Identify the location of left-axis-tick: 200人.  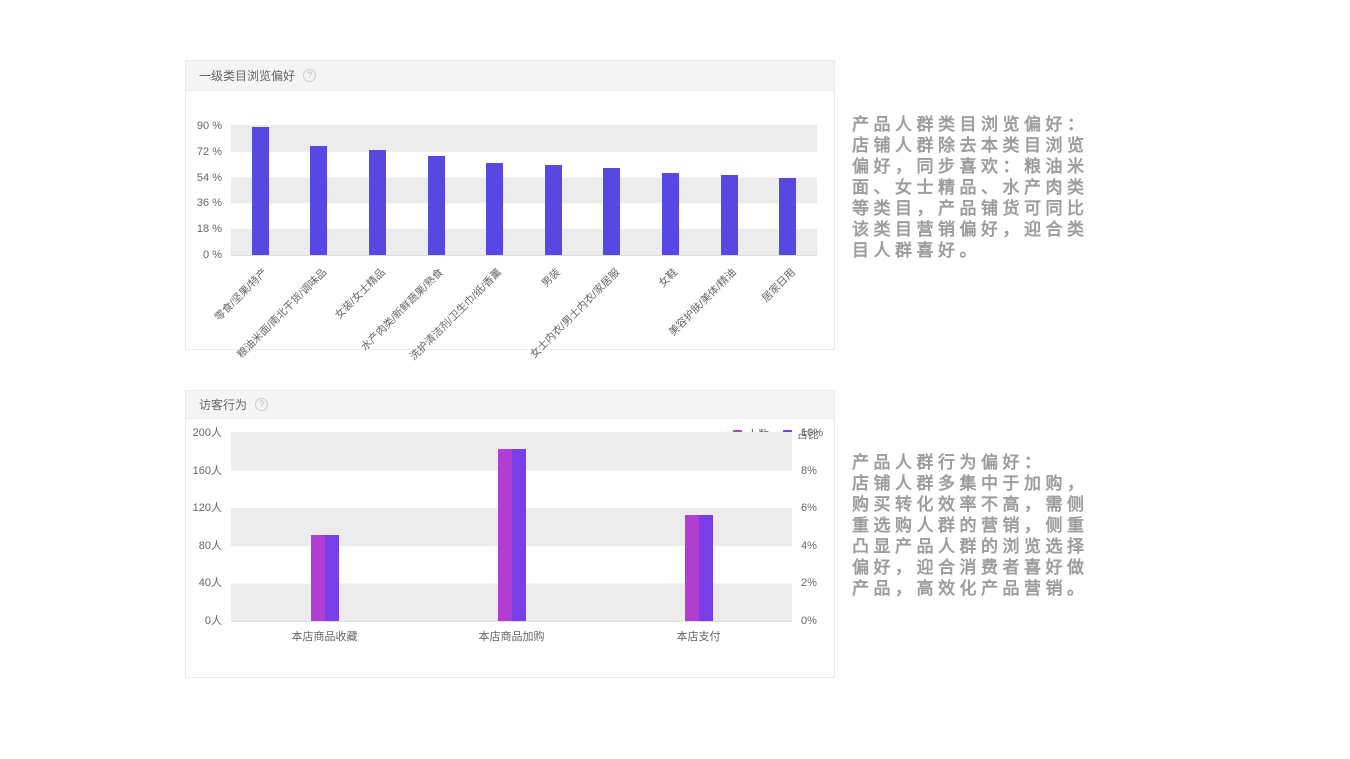
(207, 433).